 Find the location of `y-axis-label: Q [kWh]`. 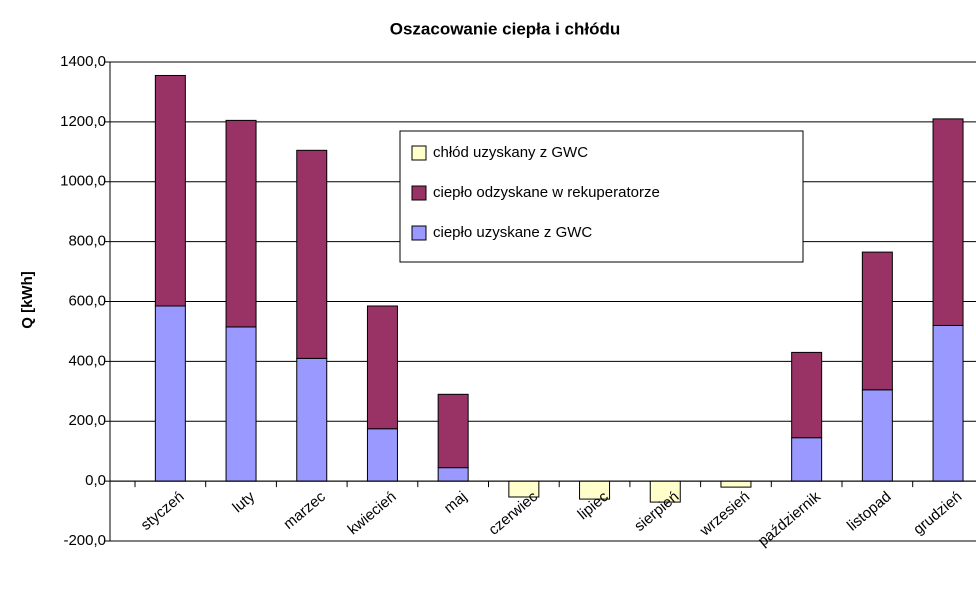

y-axis-label: Q [kWh] is located at coordinates (27, 300).